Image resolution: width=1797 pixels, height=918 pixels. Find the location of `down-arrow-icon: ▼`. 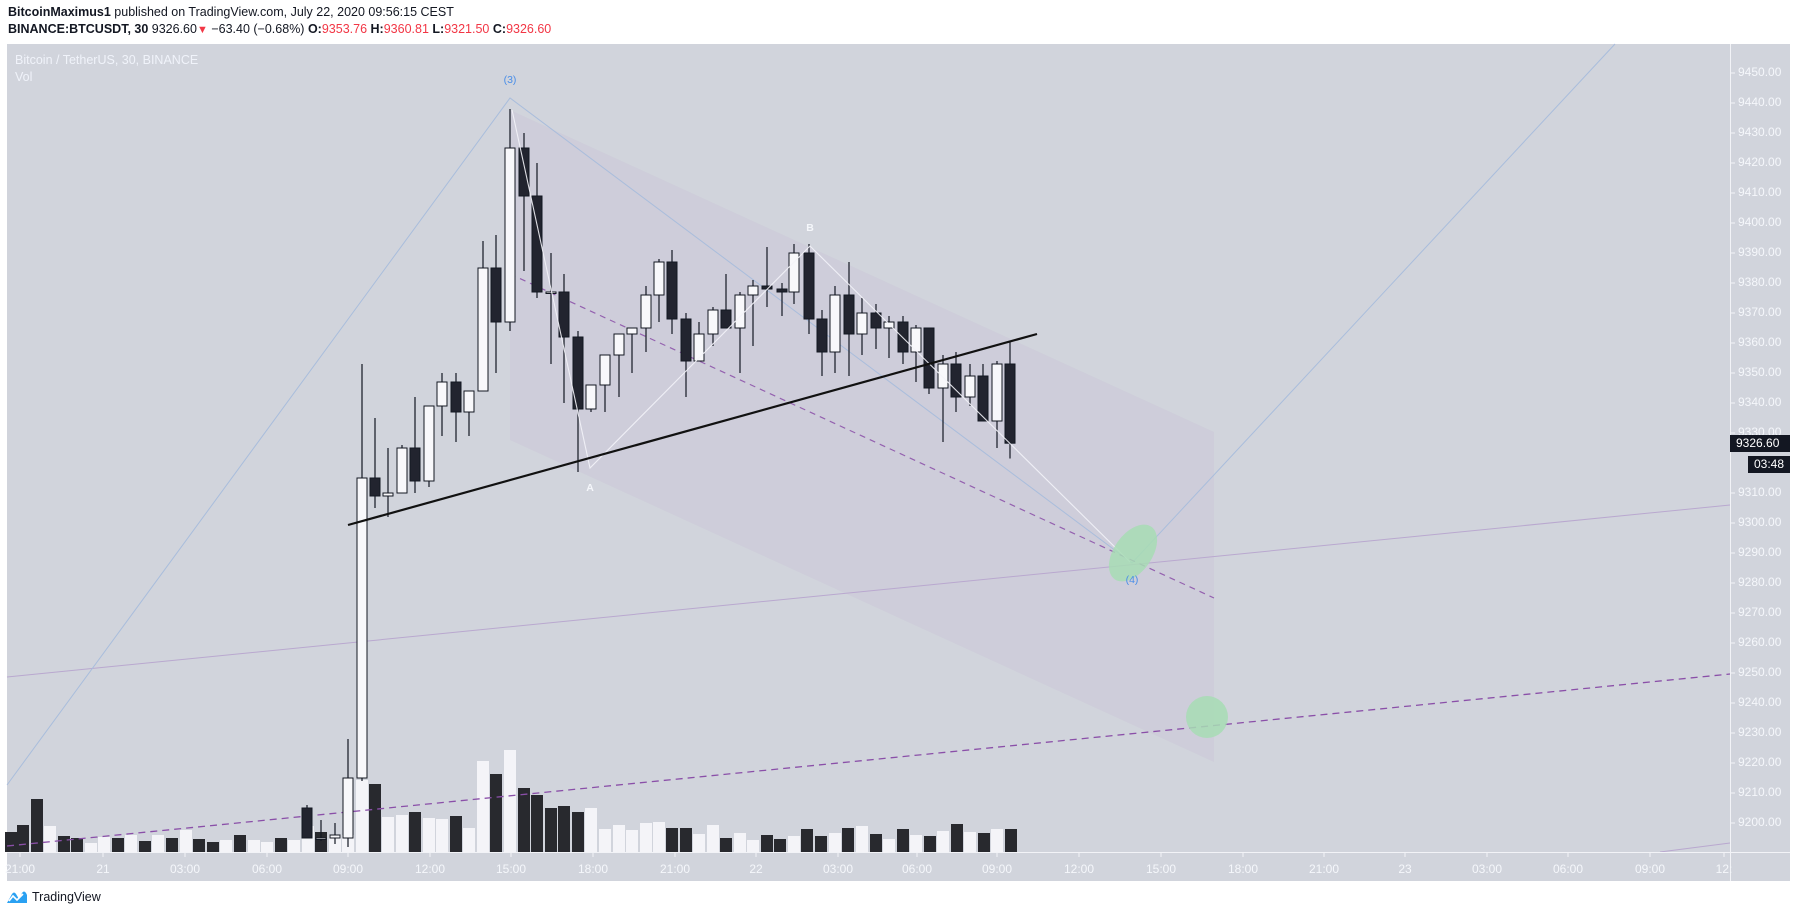

down-arrow-icon: ▼ is located at coordinates (202, 30).